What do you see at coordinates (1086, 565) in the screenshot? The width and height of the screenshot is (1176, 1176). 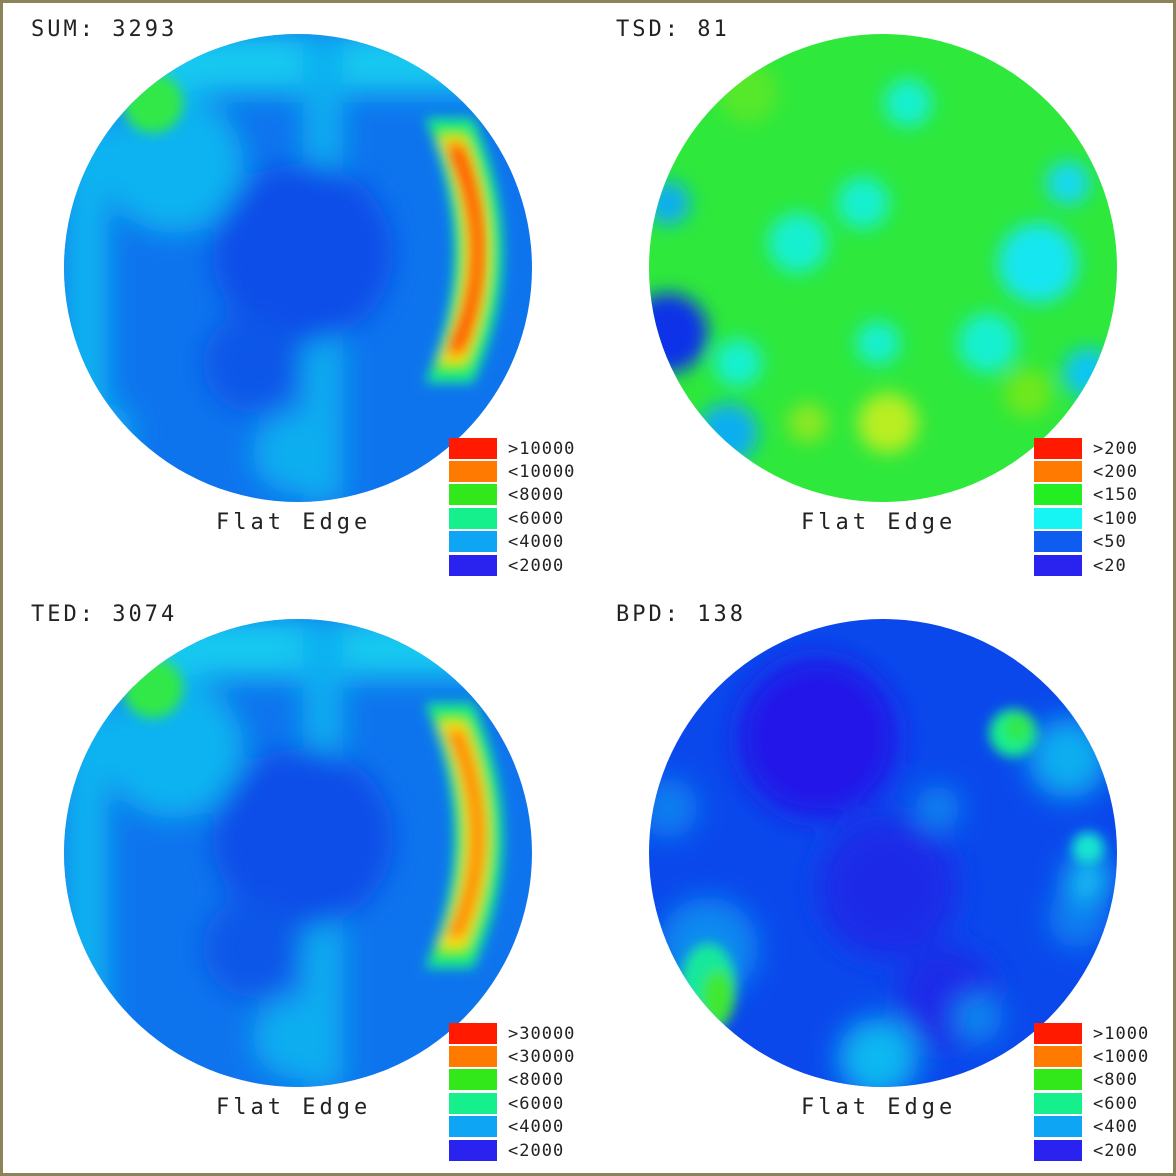 I see `legend-entry: <20` at bounding box center [1086, 565].